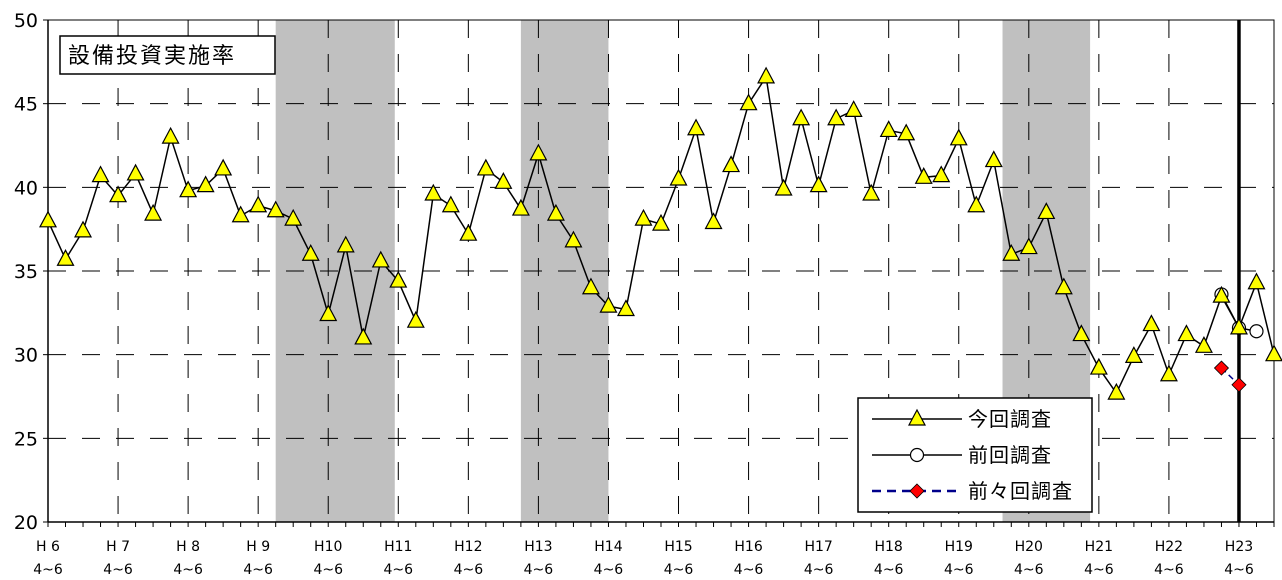  I want to click on x-tick-label-year: H10, so click(328, 547).